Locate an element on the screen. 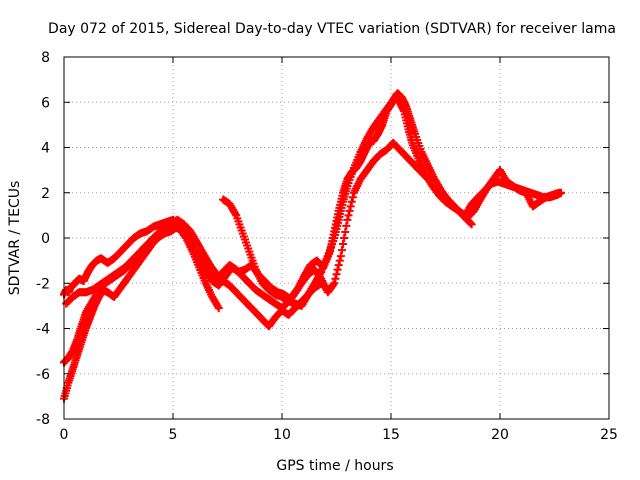 This screenshot has height=480, width=640. y-tick-label: 4 is located at coordinates (45, 149).